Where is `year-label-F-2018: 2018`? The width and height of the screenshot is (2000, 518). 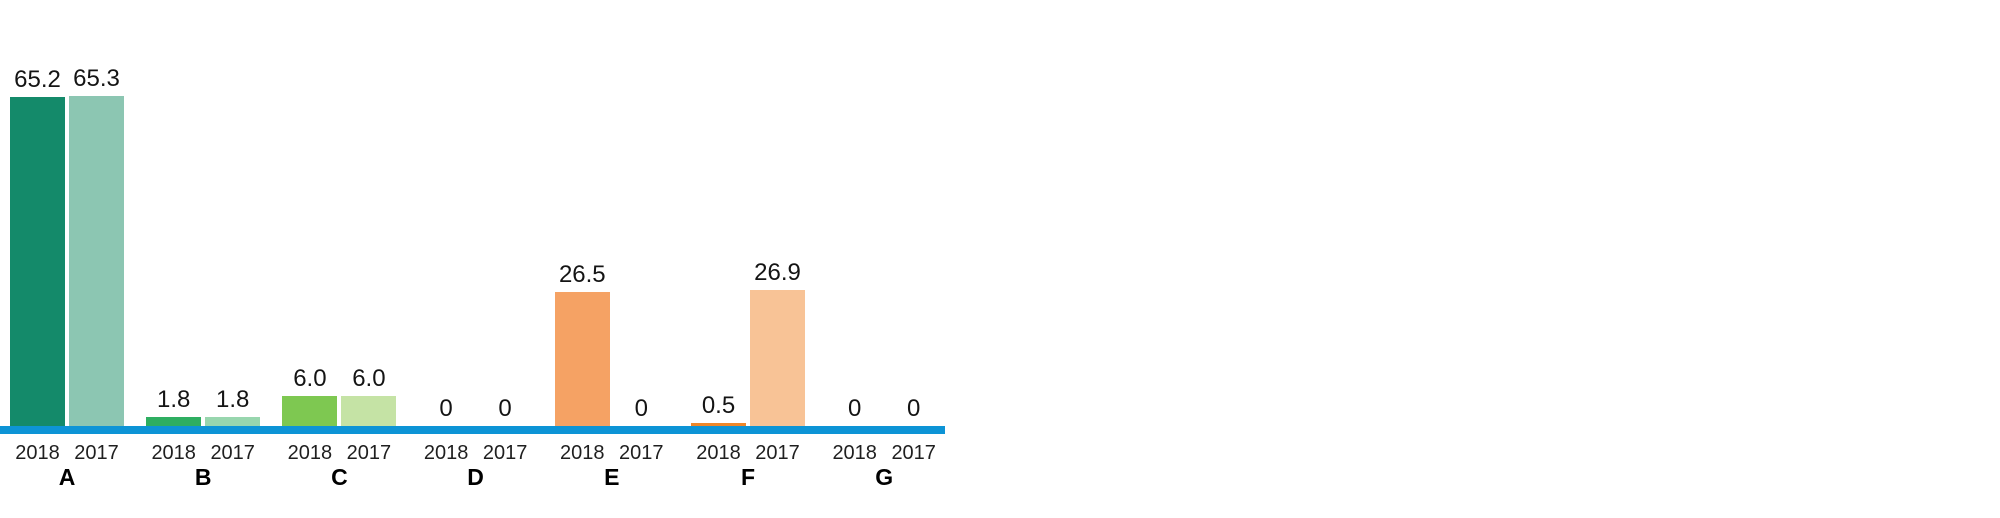 year-label-F-2018: 2018 is located at coordinates (718, 453).